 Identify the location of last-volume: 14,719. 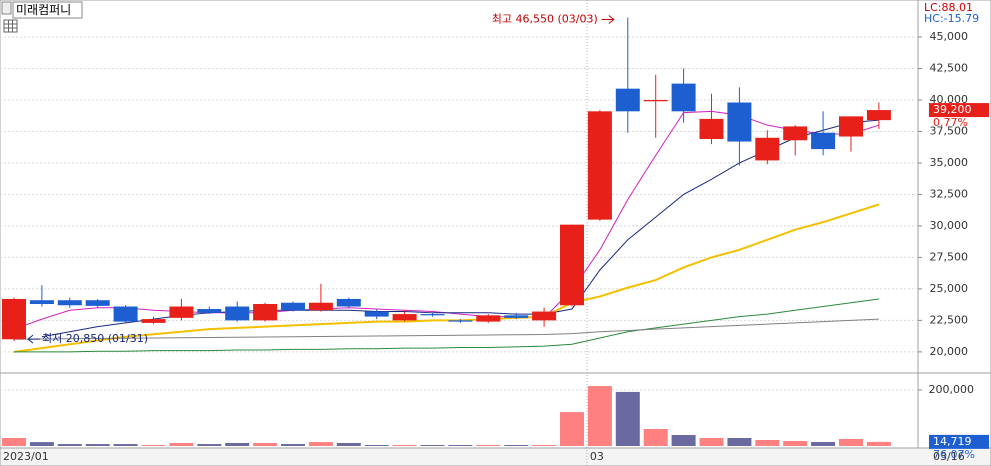
(952, 441).